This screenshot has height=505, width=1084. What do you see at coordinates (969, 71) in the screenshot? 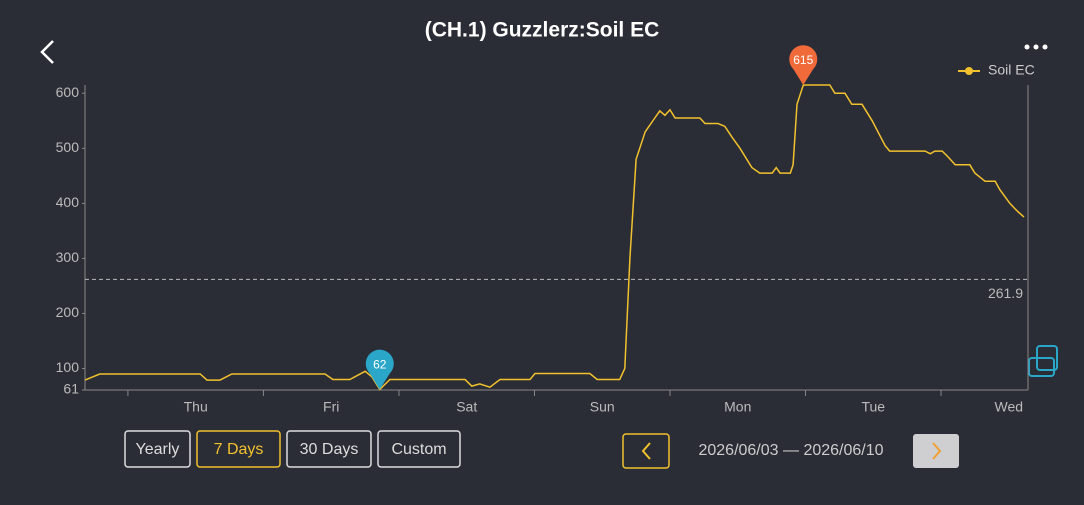
I see `legend-dot` at bounding box center [969, 71].